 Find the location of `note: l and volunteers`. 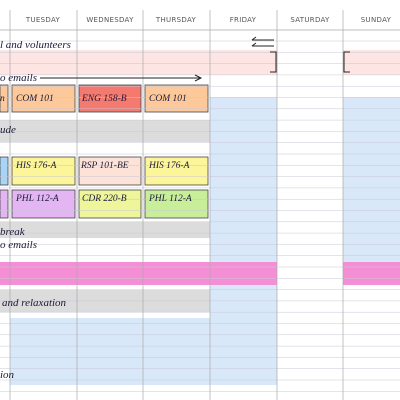

note: l and volunteers is located at coordinates (35, 45).